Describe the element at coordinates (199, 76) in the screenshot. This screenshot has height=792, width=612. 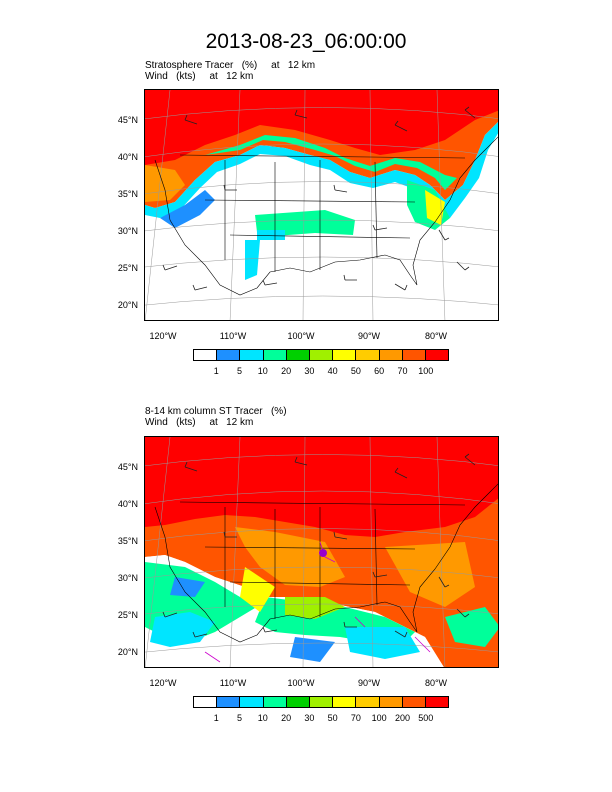
I see `panel1-label-line2: Wind (kts) at 12 km` at that location.